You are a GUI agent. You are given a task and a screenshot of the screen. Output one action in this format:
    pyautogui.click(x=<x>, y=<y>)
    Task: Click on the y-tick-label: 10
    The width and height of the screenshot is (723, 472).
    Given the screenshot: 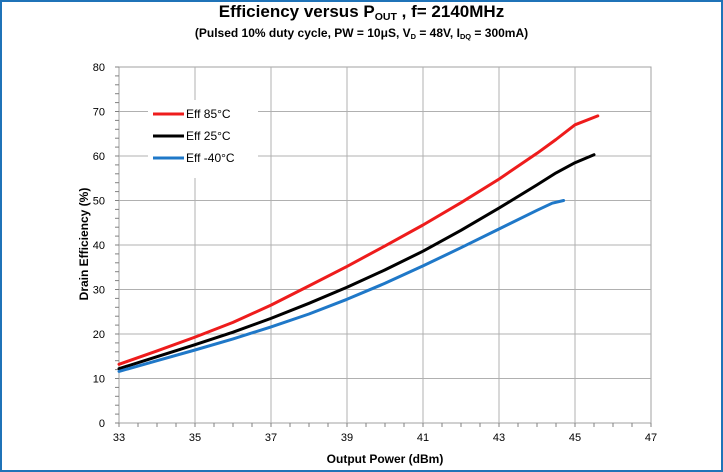 What is the action you would take?
    pyautogui.click(x=99, y=380)
    